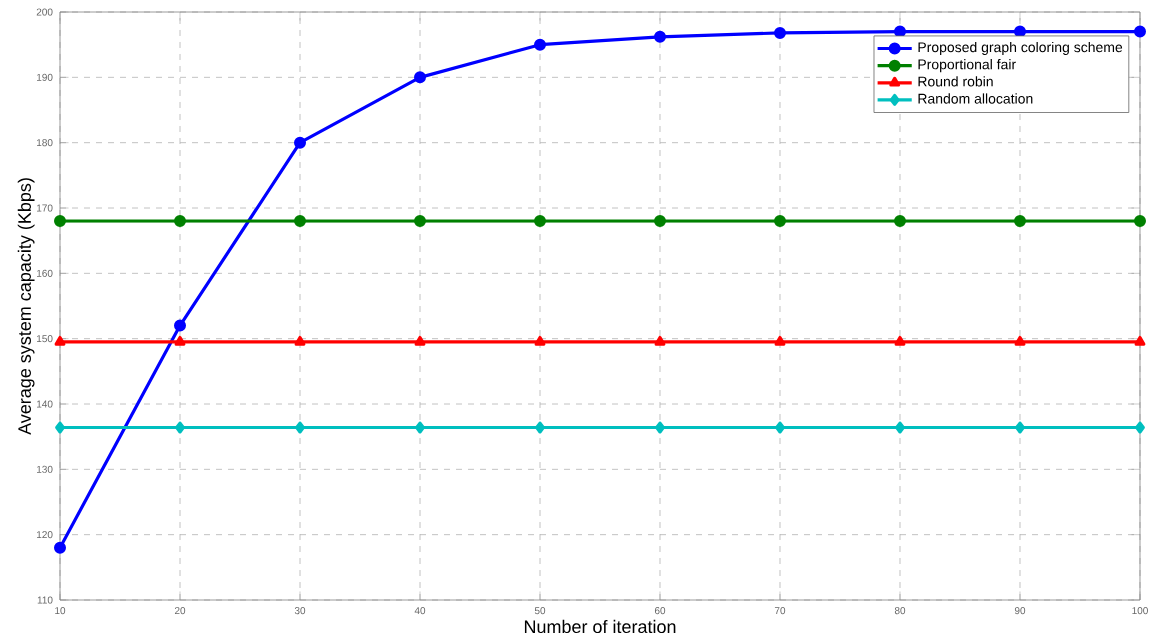  Describe the element at coordinates (26, 306) in the screenshot. I see `y-axis-title: Average system capacity (Kbps)` at that location.